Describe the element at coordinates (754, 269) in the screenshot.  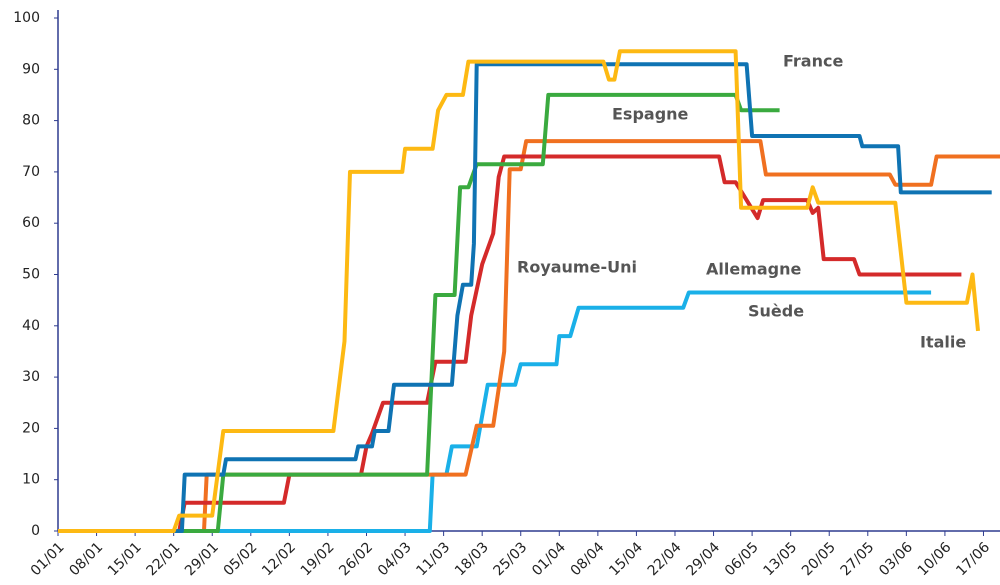
I see `series-label: Allemagne` at that location.